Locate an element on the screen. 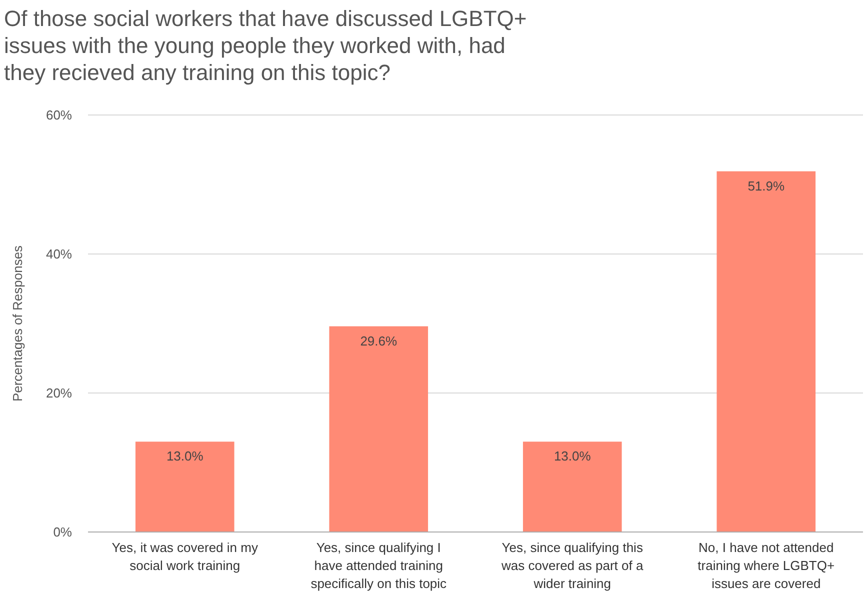 The height and width of the screenshot is (601, 865). y-tick-label: 40% is located at coordinates (59, 254).